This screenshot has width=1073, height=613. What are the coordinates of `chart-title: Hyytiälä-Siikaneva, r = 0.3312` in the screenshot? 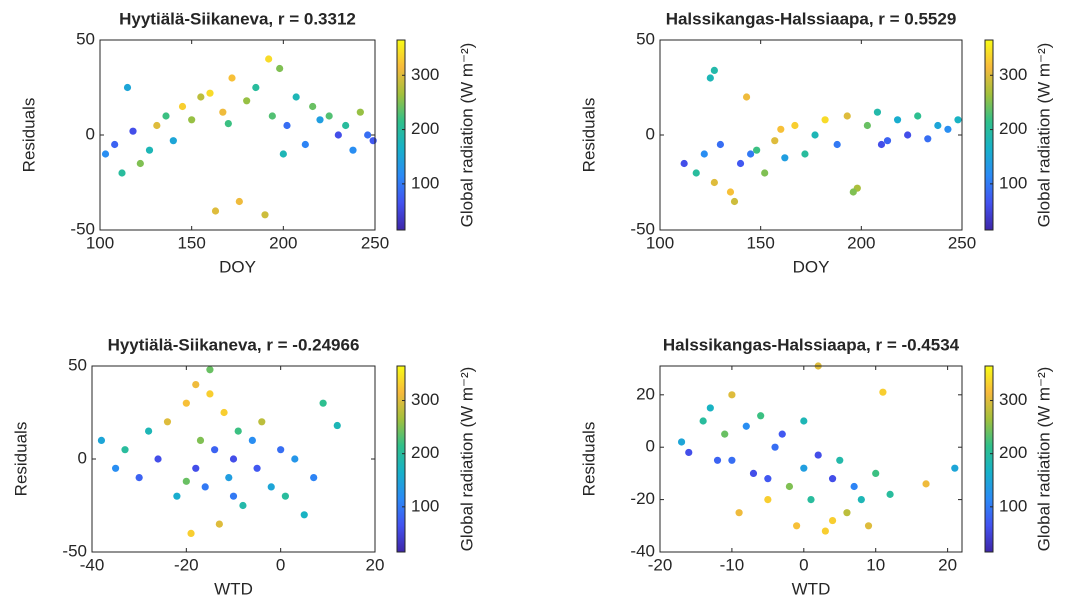 It's located at (237, 18).